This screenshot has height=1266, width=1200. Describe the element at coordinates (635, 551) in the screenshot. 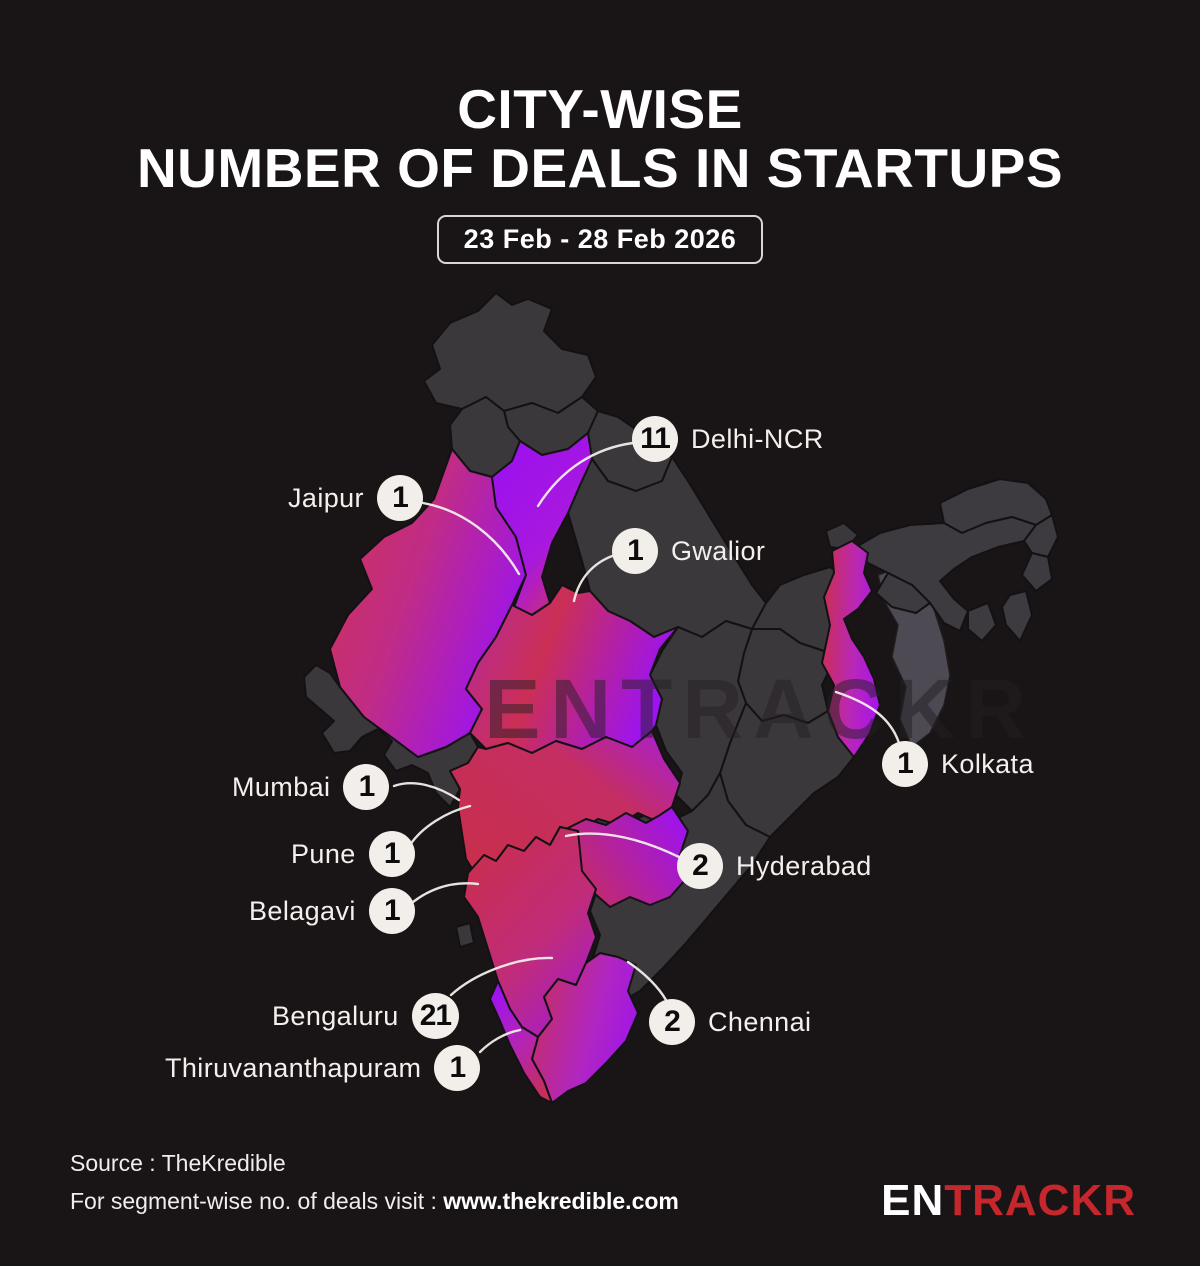

I see `deal-count-badge-gwalior: 1` at that location.